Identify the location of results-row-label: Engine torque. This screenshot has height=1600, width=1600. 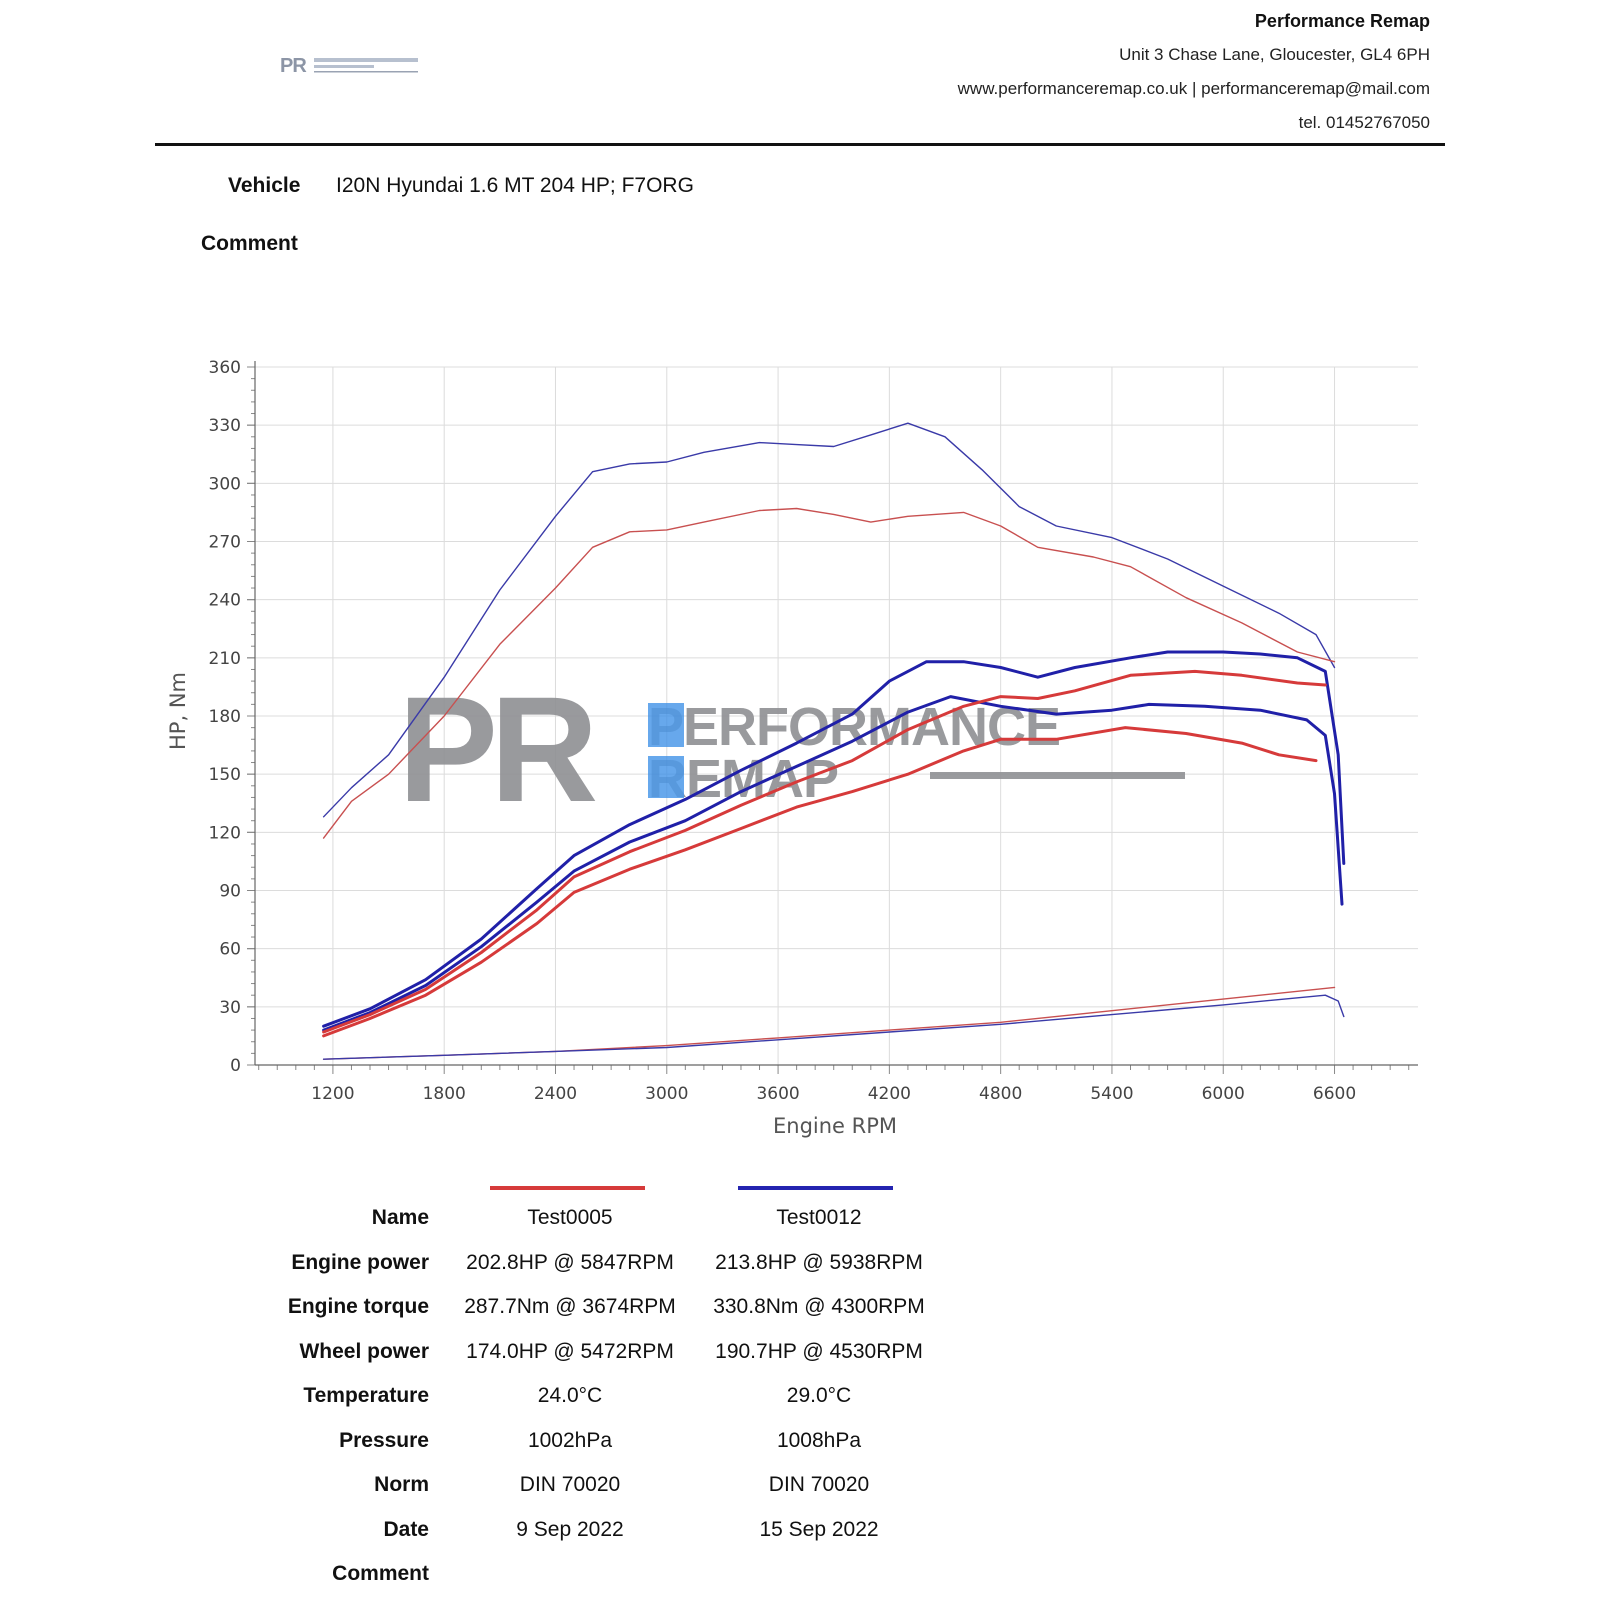
(358, 1306).